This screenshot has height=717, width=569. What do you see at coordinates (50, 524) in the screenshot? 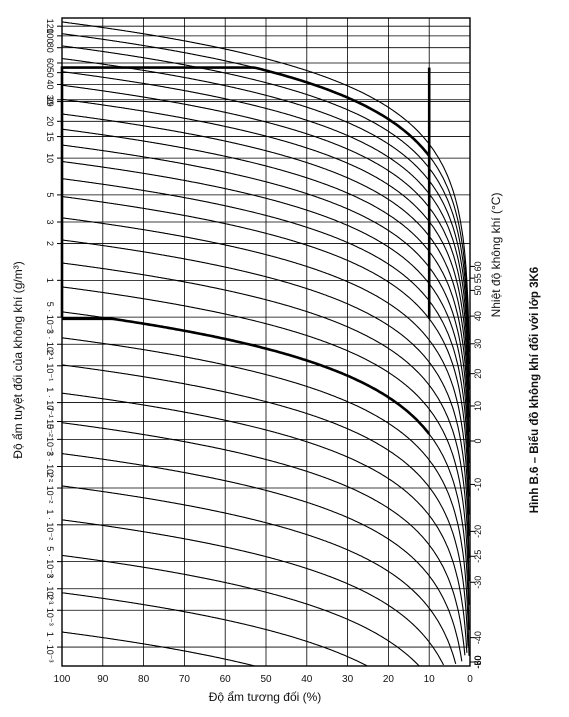
I see `y-tick-label: 1 · 10⁻²` at bounding box center [50, 524].